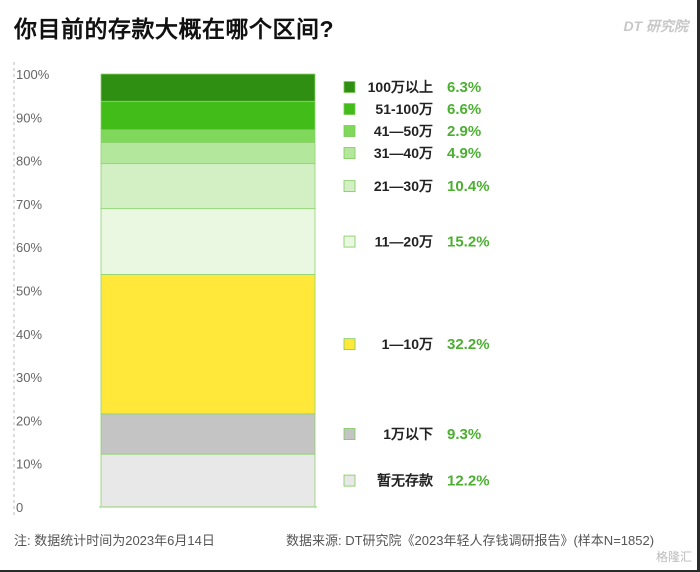 The height and width of the screenshot is (572, 700). Describe the element at coordinates (29, 464) in the screenshot. I see `y-tick-label: 10%` at that location.